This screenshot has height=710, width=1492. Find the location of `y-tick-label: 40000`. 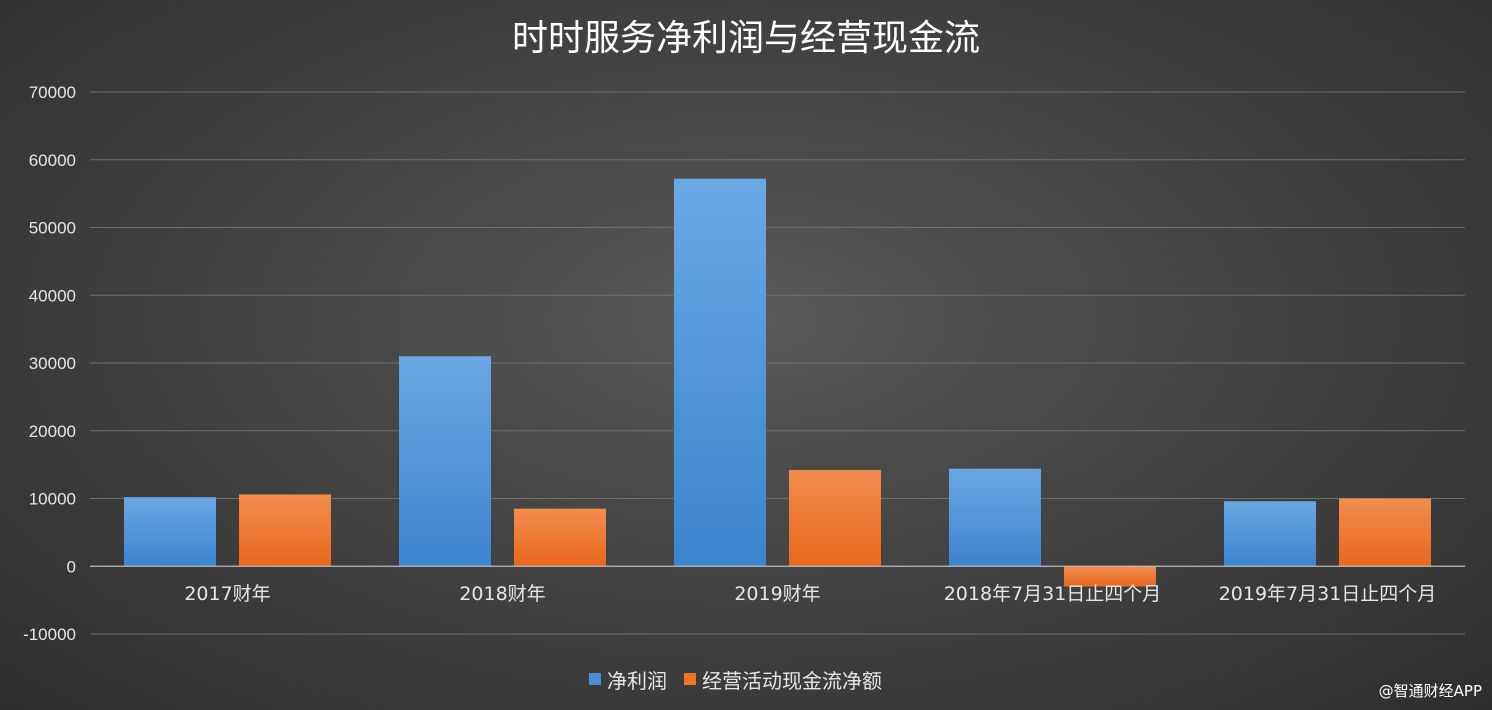

y-tick-label: 40000 is located at coordinates (52, 295).